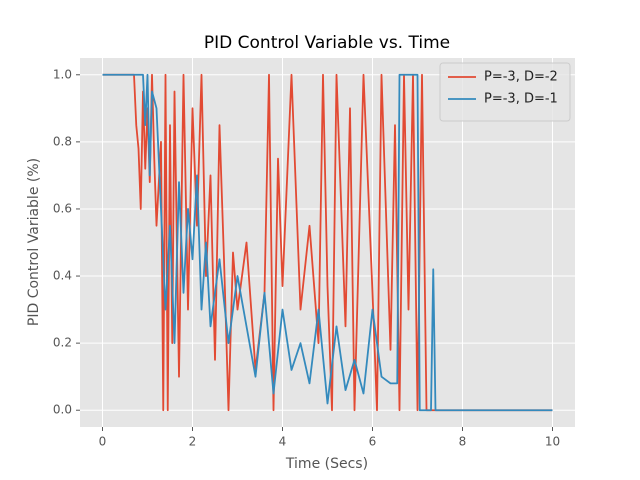 The image size is (640, 480). What do you see at coordinates (552, 442) in the screenshot?
I see `x-tick-label: 10` at bounding box center [552, 442].